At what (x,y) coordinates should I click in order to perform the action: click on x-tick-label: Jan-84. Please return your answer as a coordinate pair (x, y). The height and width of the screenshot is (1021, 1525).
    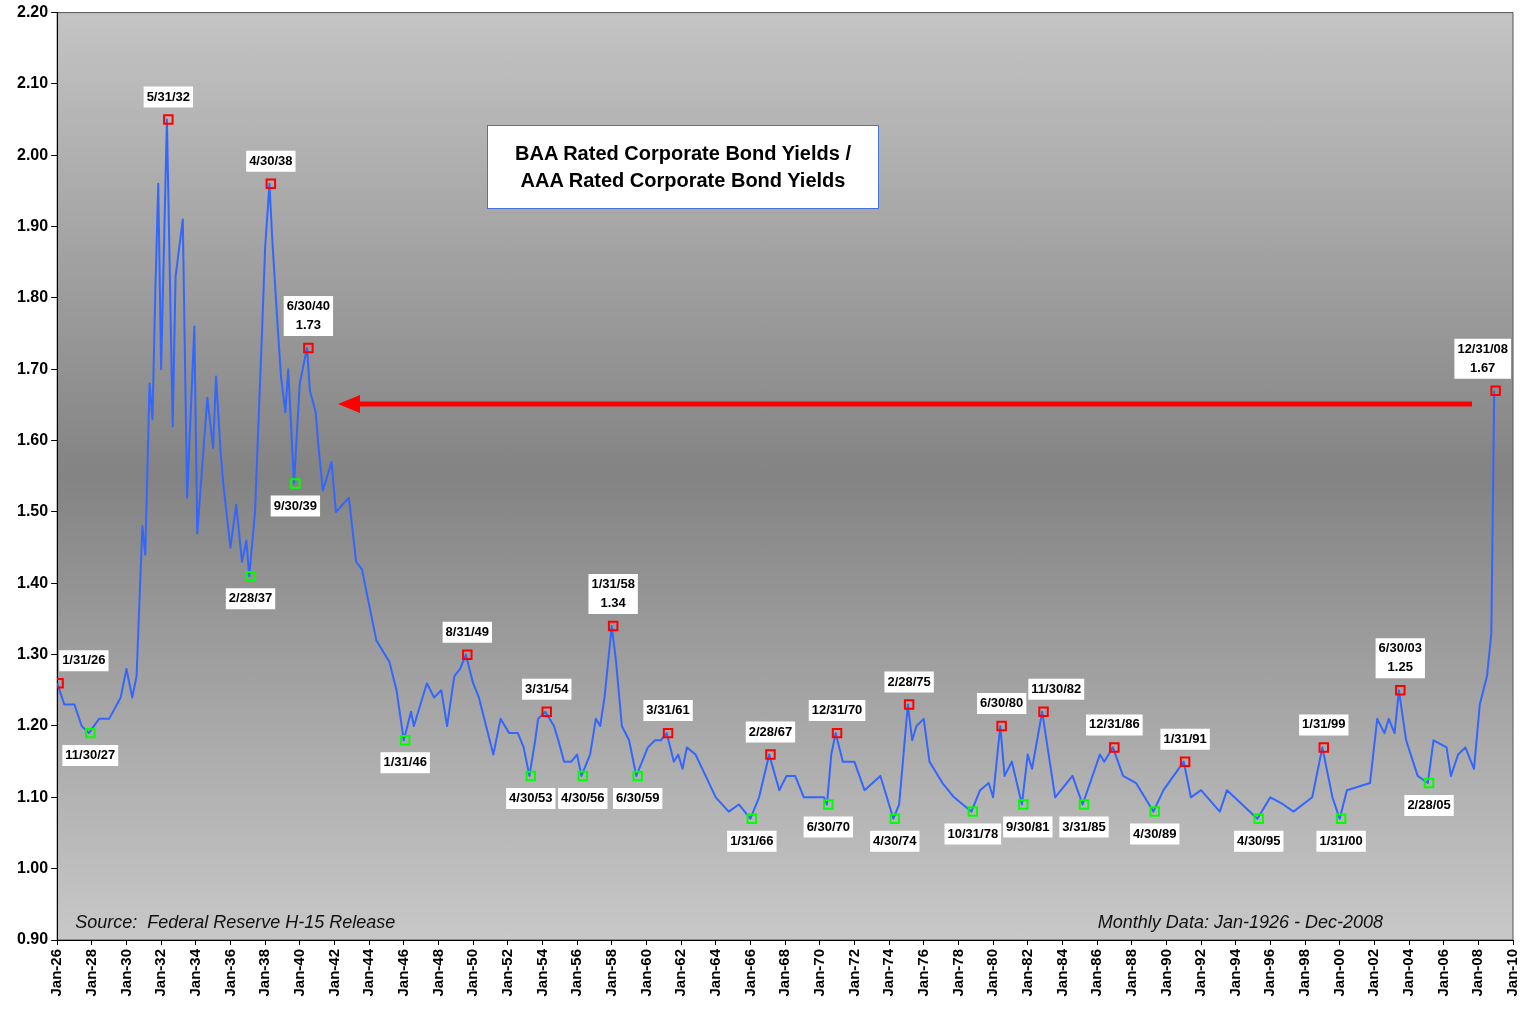
    Looking at the image, I should click on (1061, 972).